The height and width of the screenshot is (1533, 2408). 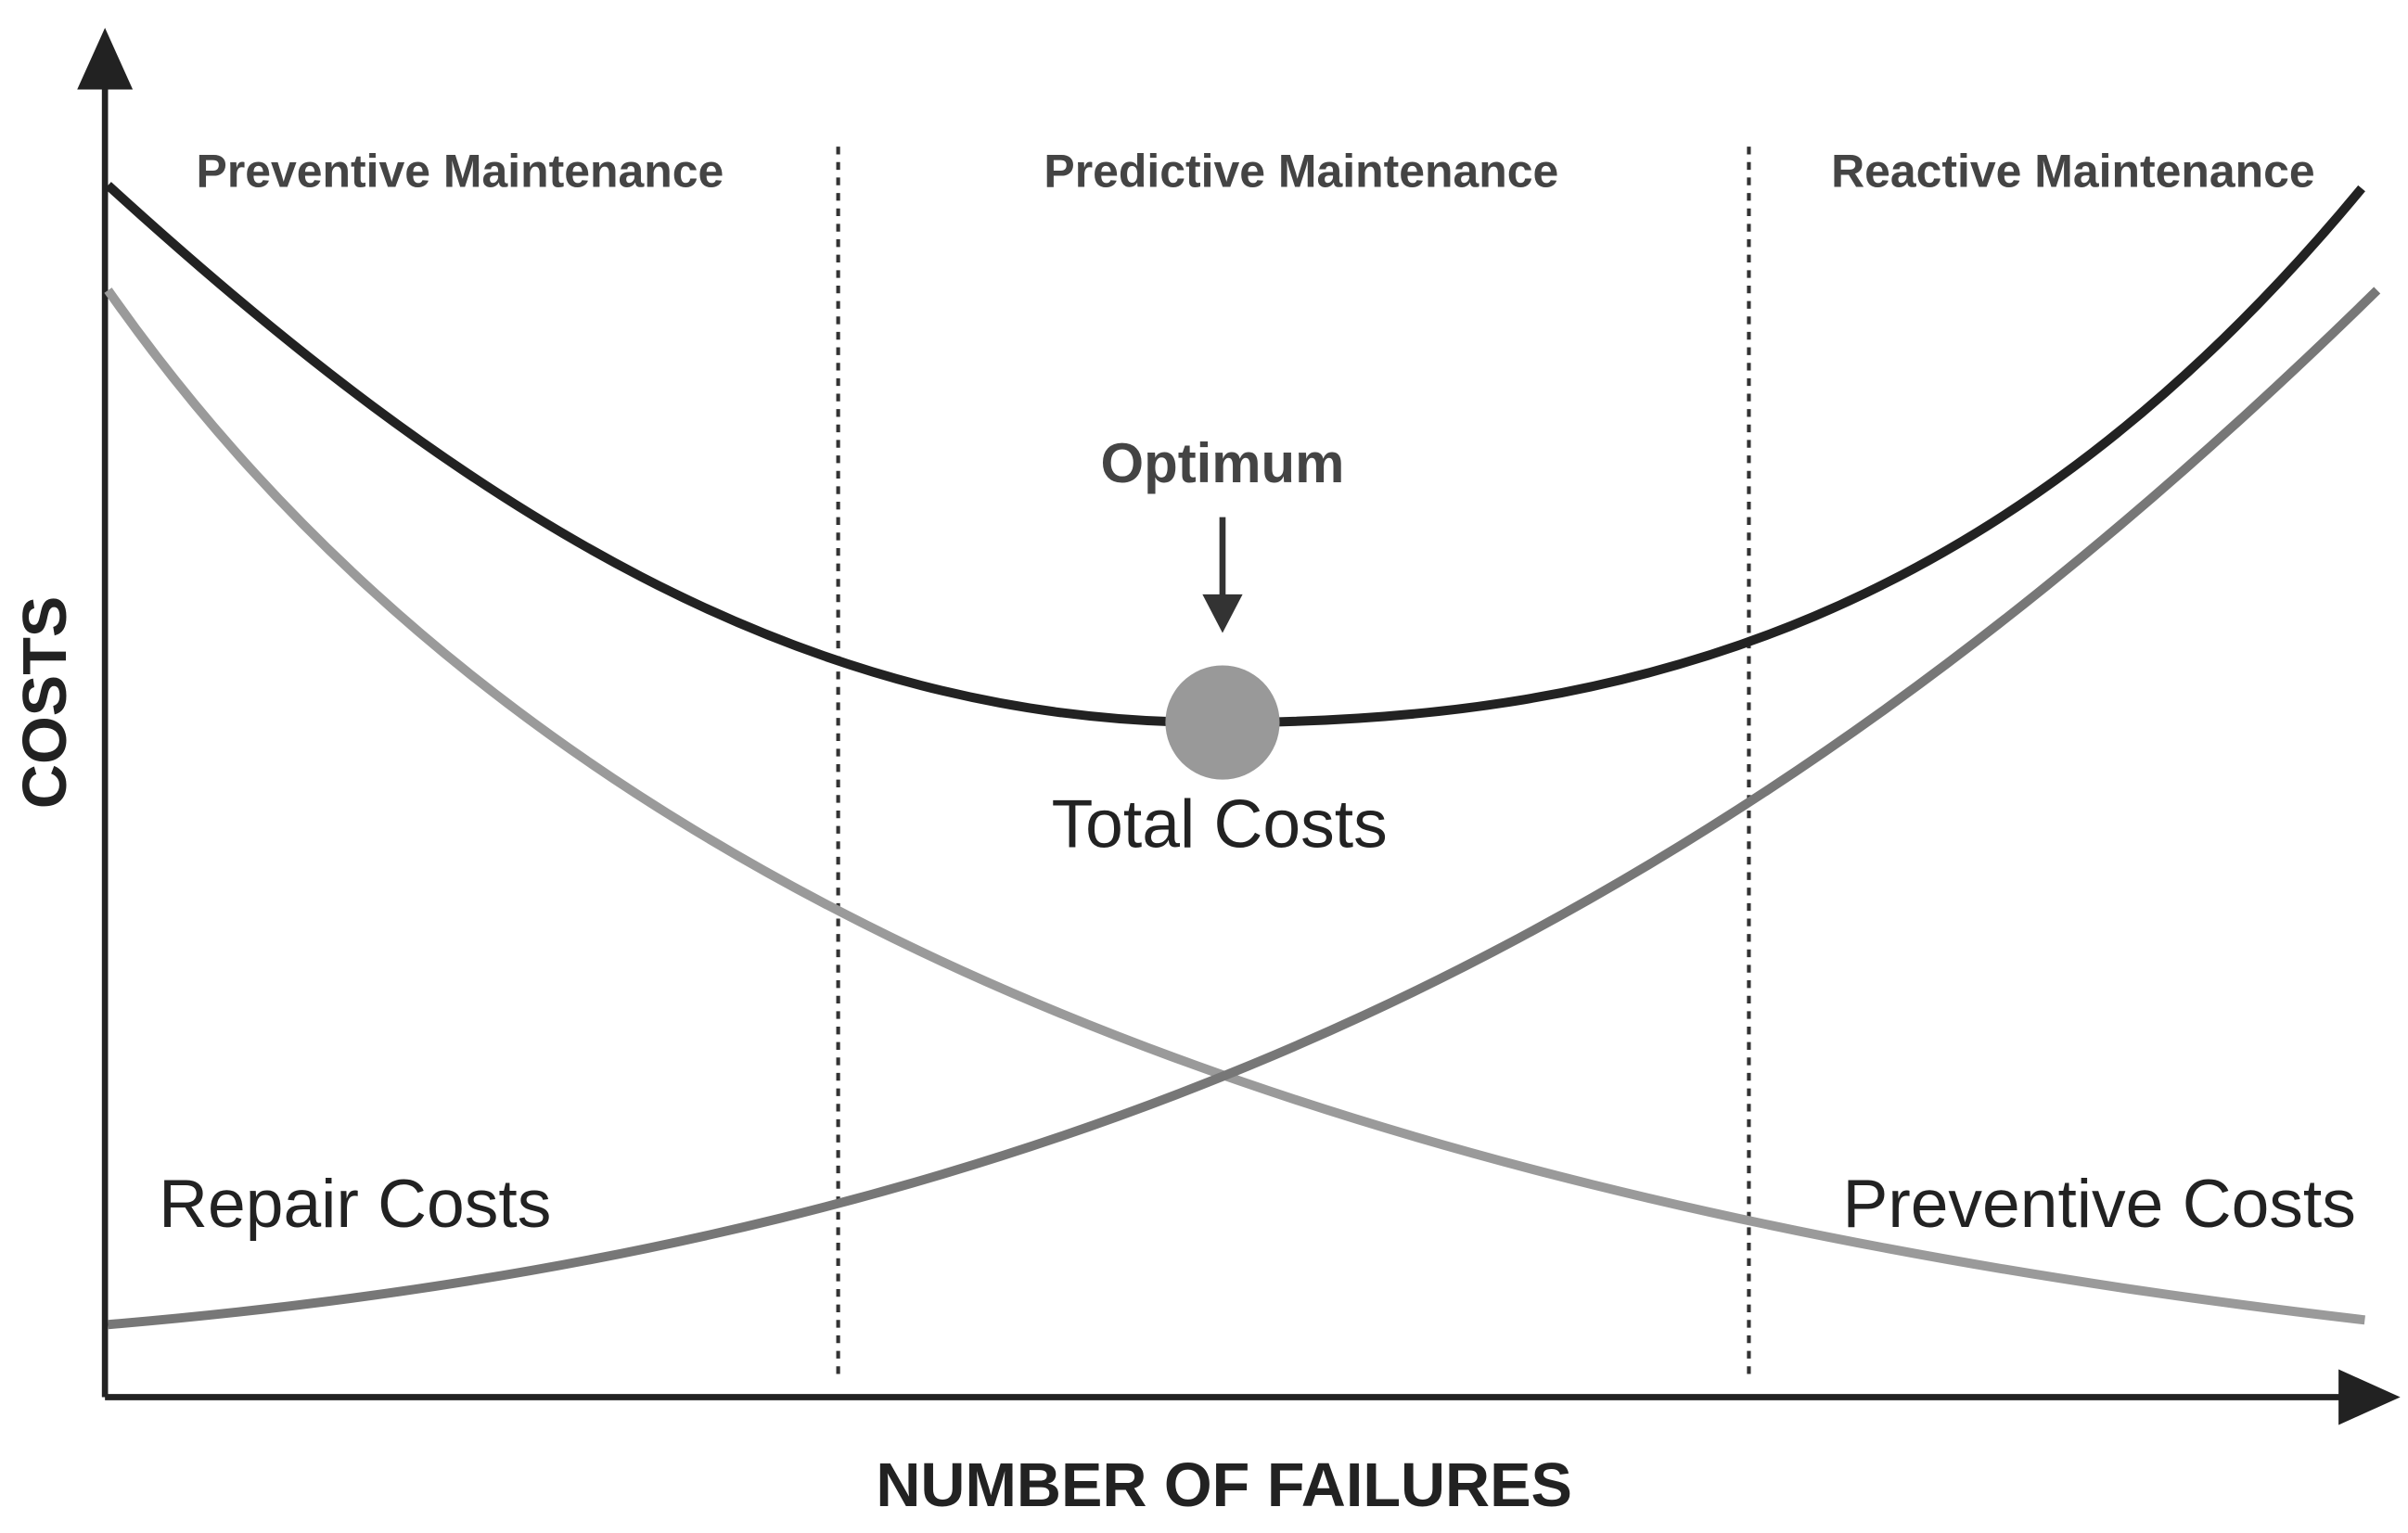 I want to click on repair-costs-label: Repair Costs, so click(x=355, y=1204).